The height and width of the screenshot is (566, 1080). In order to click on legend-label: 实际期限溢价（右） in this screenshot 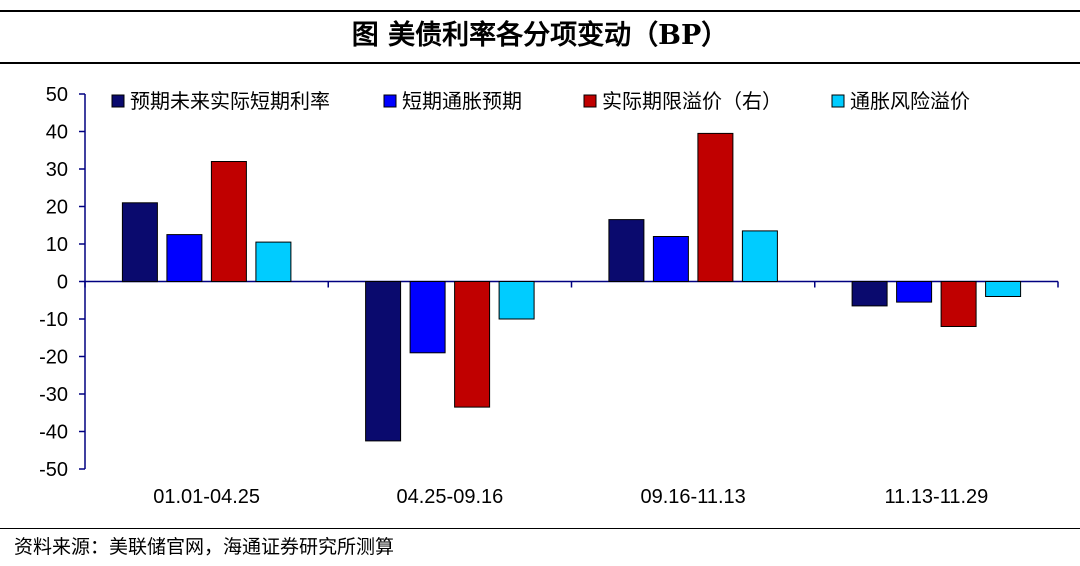, I will do `click(692, 101)`.